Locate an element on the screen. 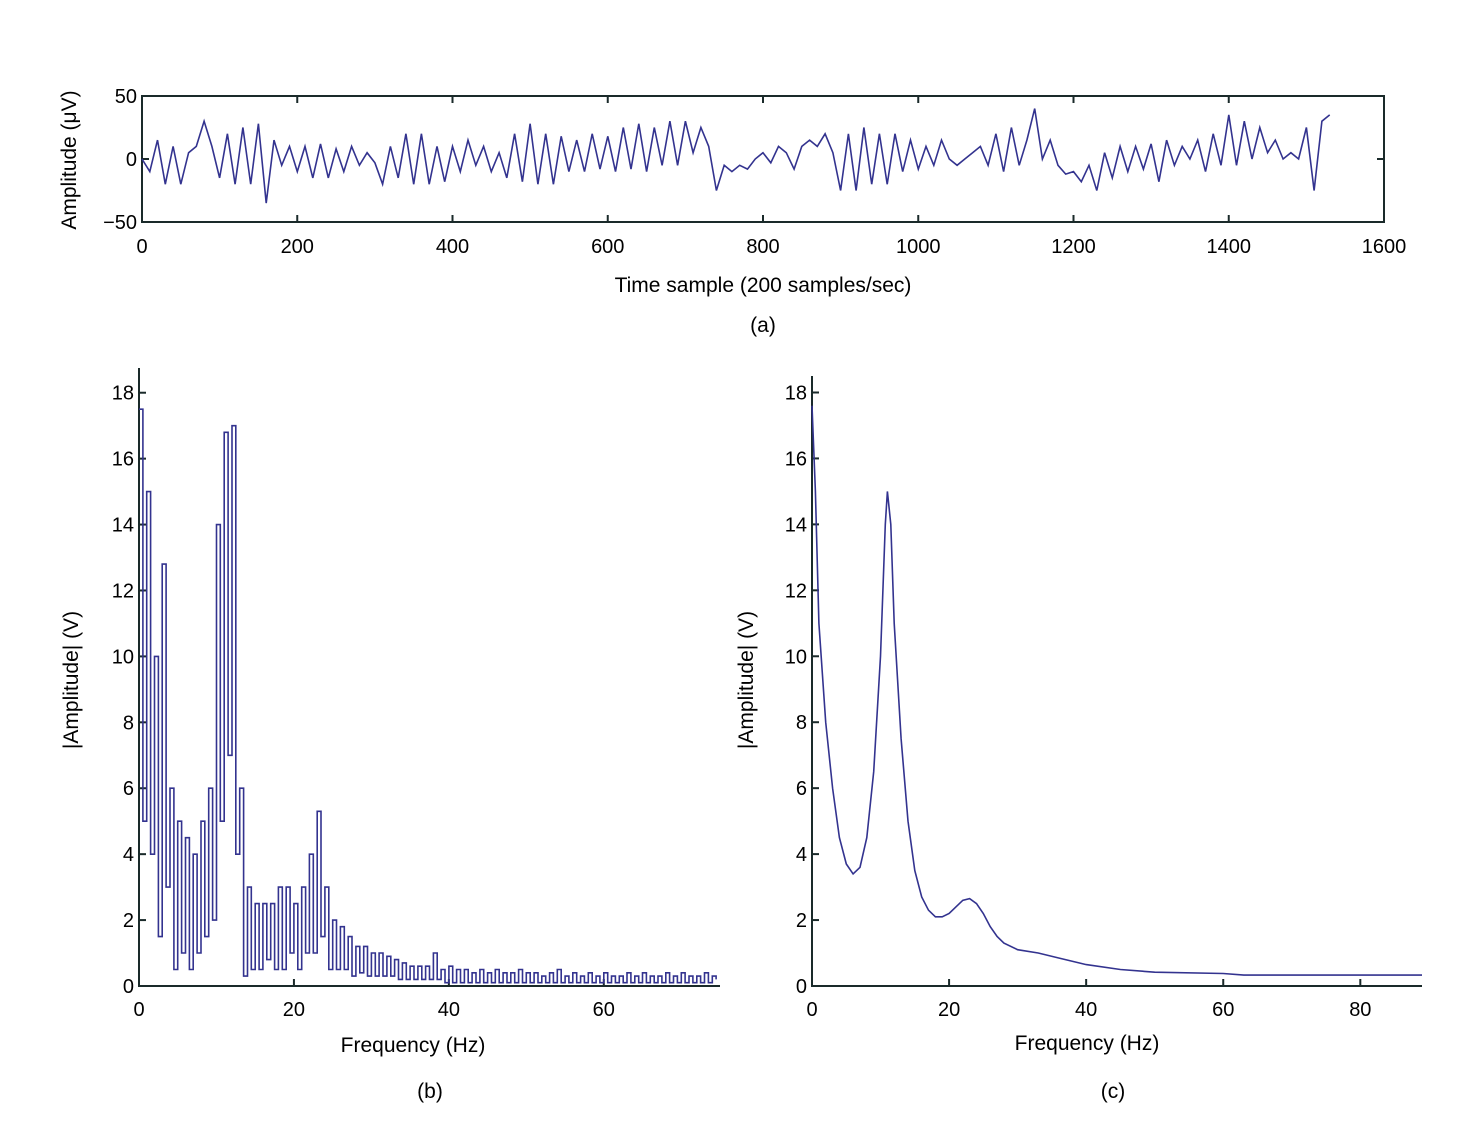 This screenshot has width=1471, height=1137. x-tick-label: 1200 is located at coordinates (1073, 247).